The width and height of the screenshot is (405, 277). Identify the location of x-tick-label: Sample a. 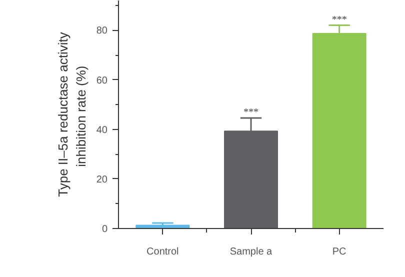
(251, 252).